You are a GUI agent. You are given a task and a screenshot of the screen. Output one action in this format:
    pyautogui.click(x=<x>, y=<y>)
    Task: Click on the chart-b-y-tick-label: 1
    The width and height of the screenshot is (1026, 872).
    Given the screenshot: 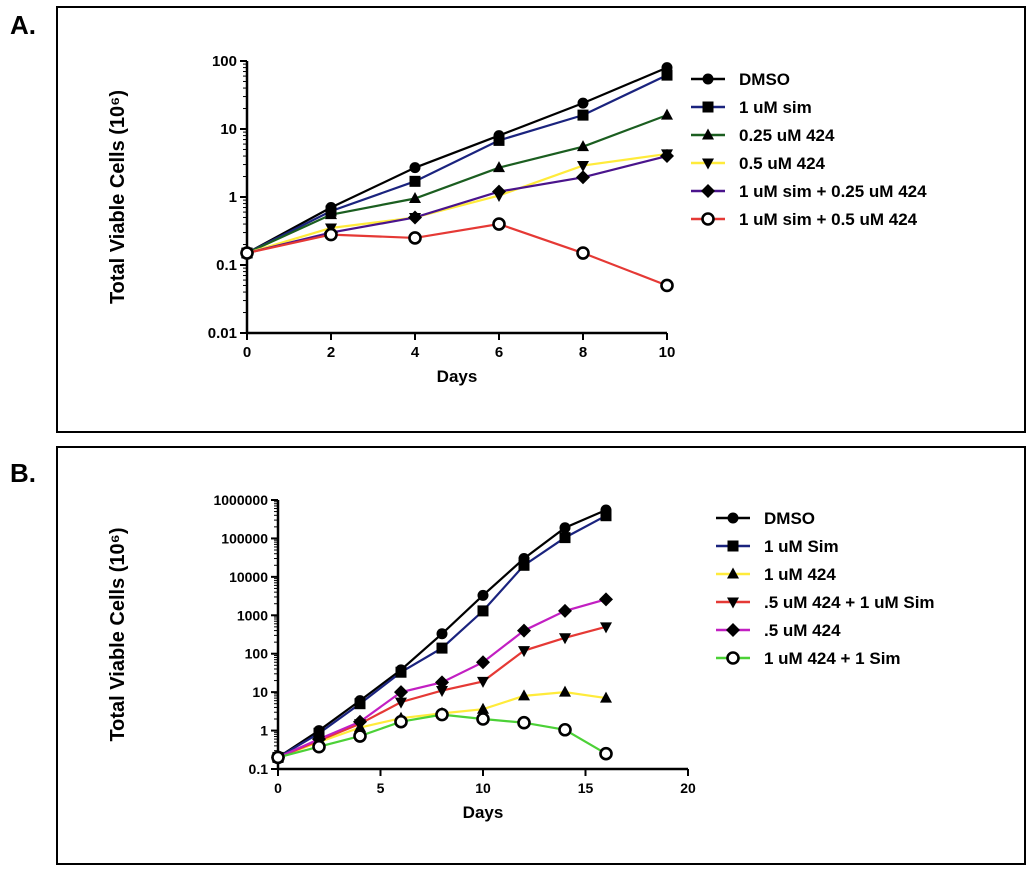 What is the action you would take?
    pyautogui.click(x=264, y=731)
    